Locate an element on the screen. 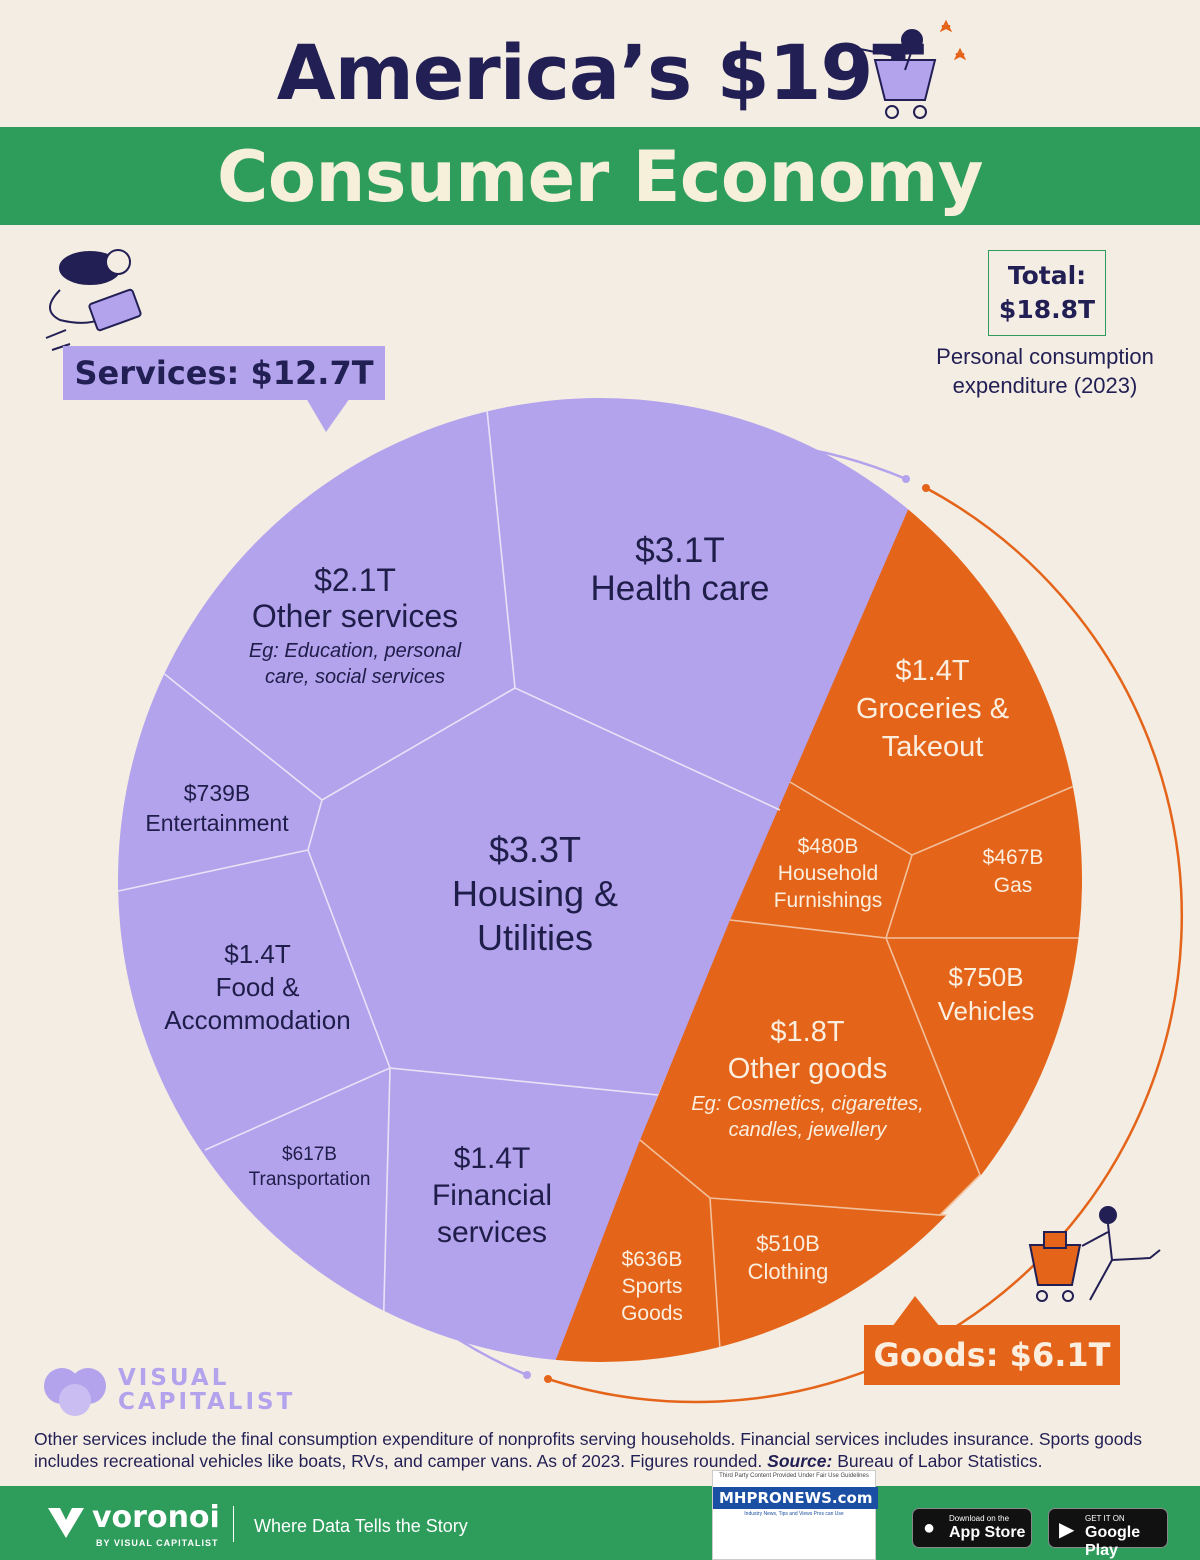 Image resolution: width=1200 pixels, height=1560 pixels. value-other-goods: $1.8T is located at coordinates (807, 1032).